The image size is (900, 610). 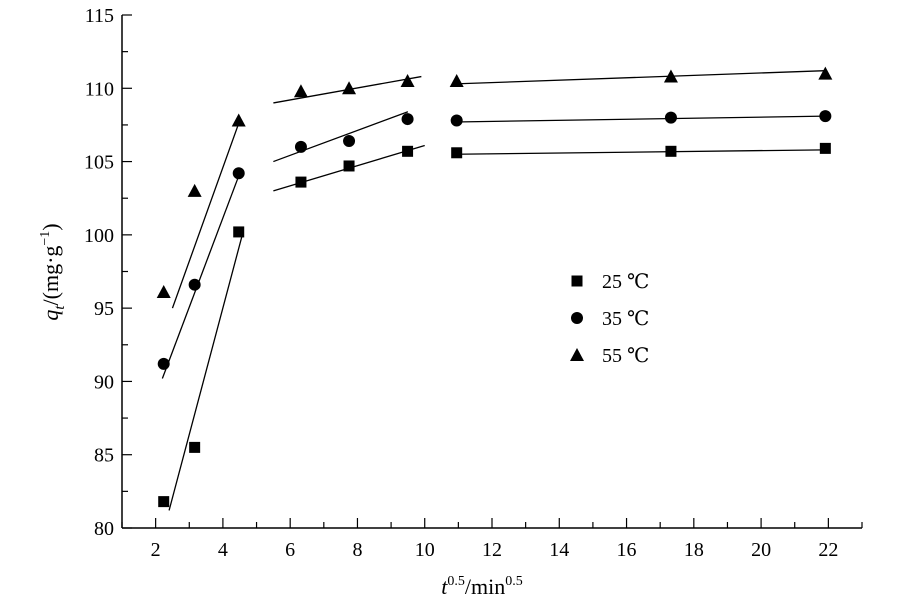 What do you see at coordinates (53, 271) in the screenshot?
I see `y-axis-label: qt/(mg·g−1)` at bounding box center [53, 271].